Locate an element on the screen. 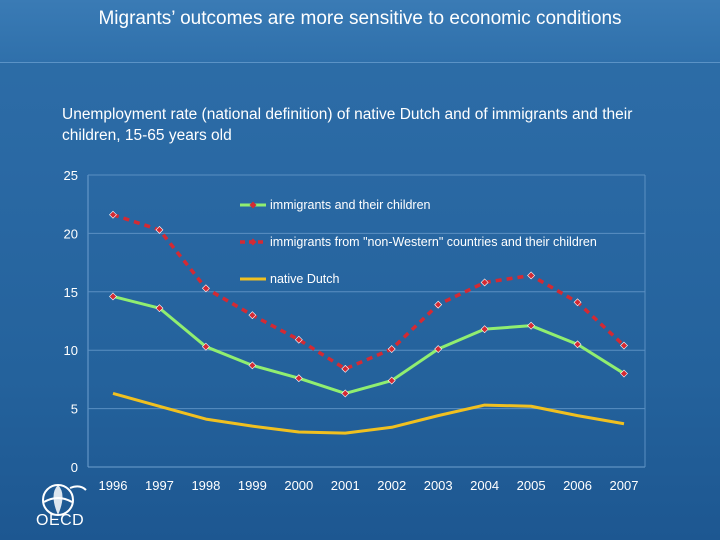 This screenshot has width=720, height=540. x-tick-label: 1997 is located at coordinates (159, 485).